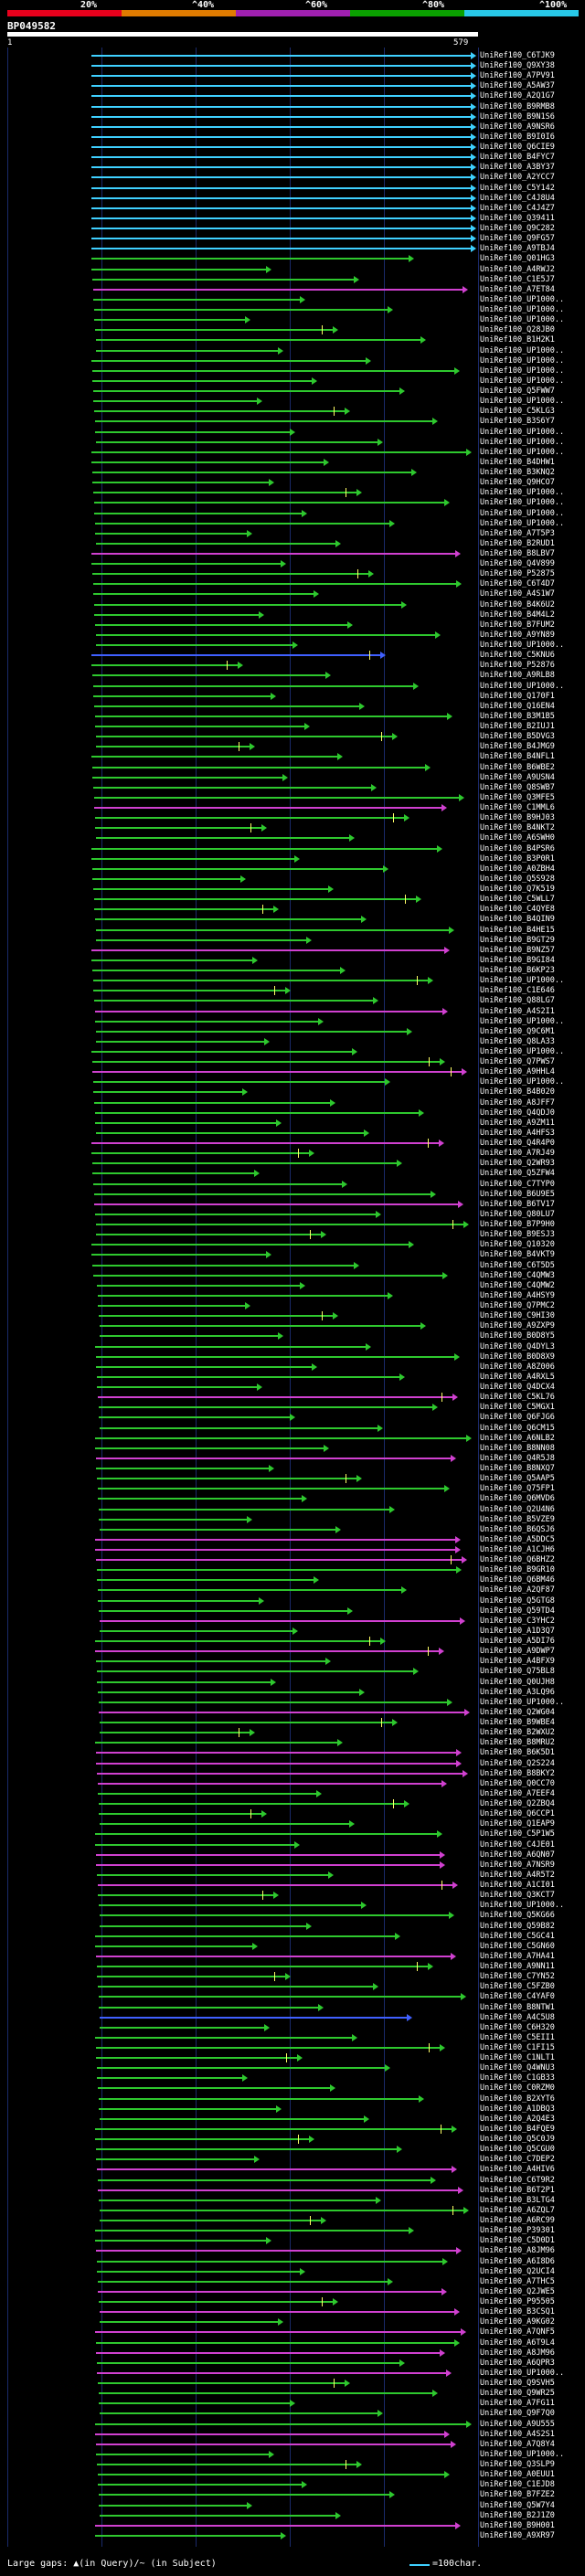 The width and height of the screenshot is (585, 2576). Describe the element at coordinates (517, 412) in the screenshot. I see `hit-id-label: UniRef100_C5KLG3` at that location.